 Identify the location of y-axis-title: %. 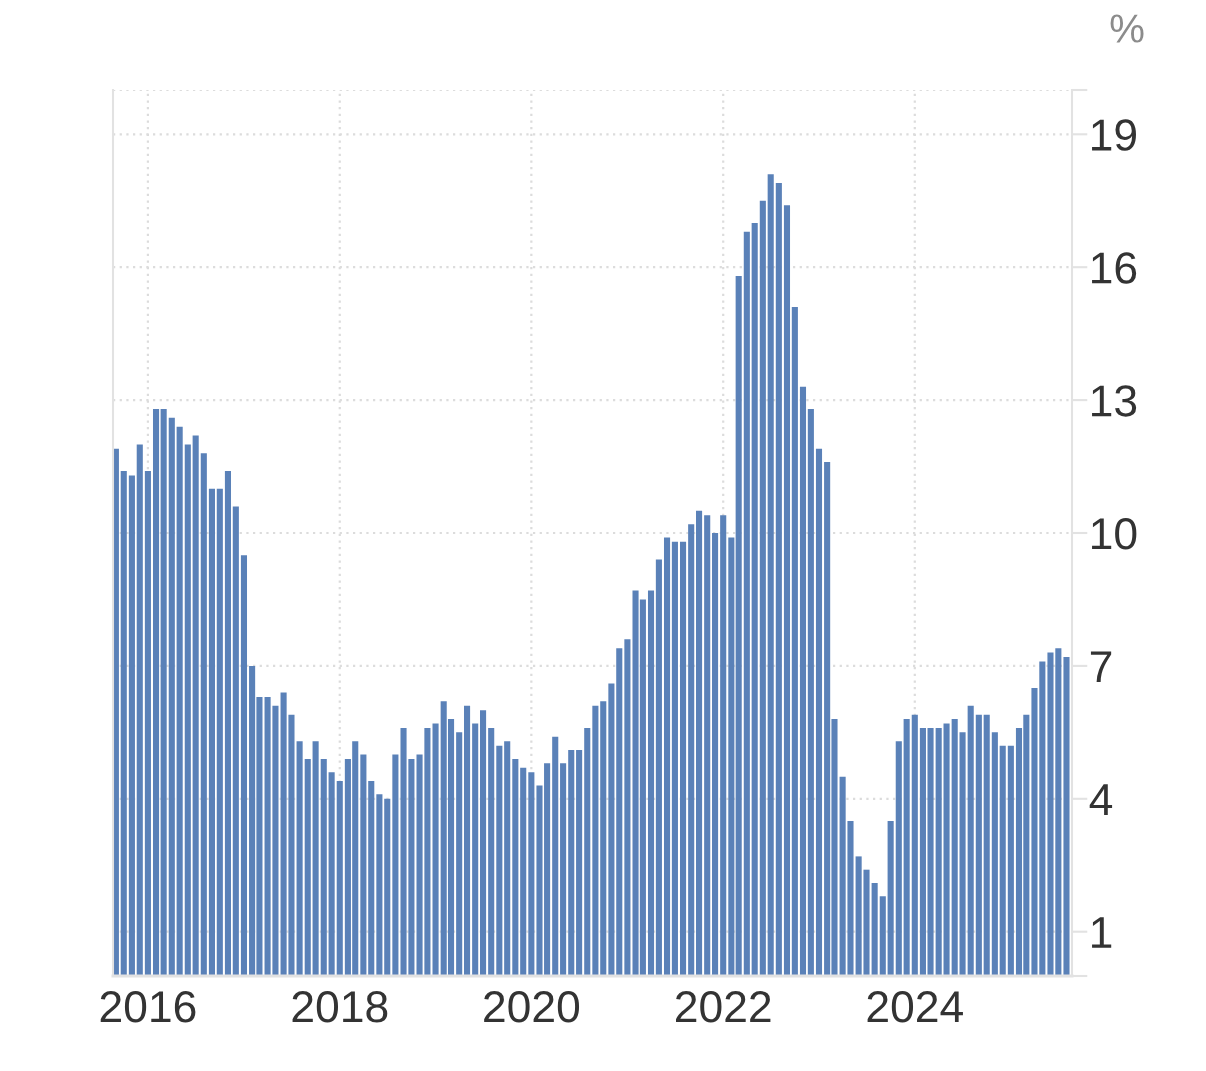
(1127, 28).